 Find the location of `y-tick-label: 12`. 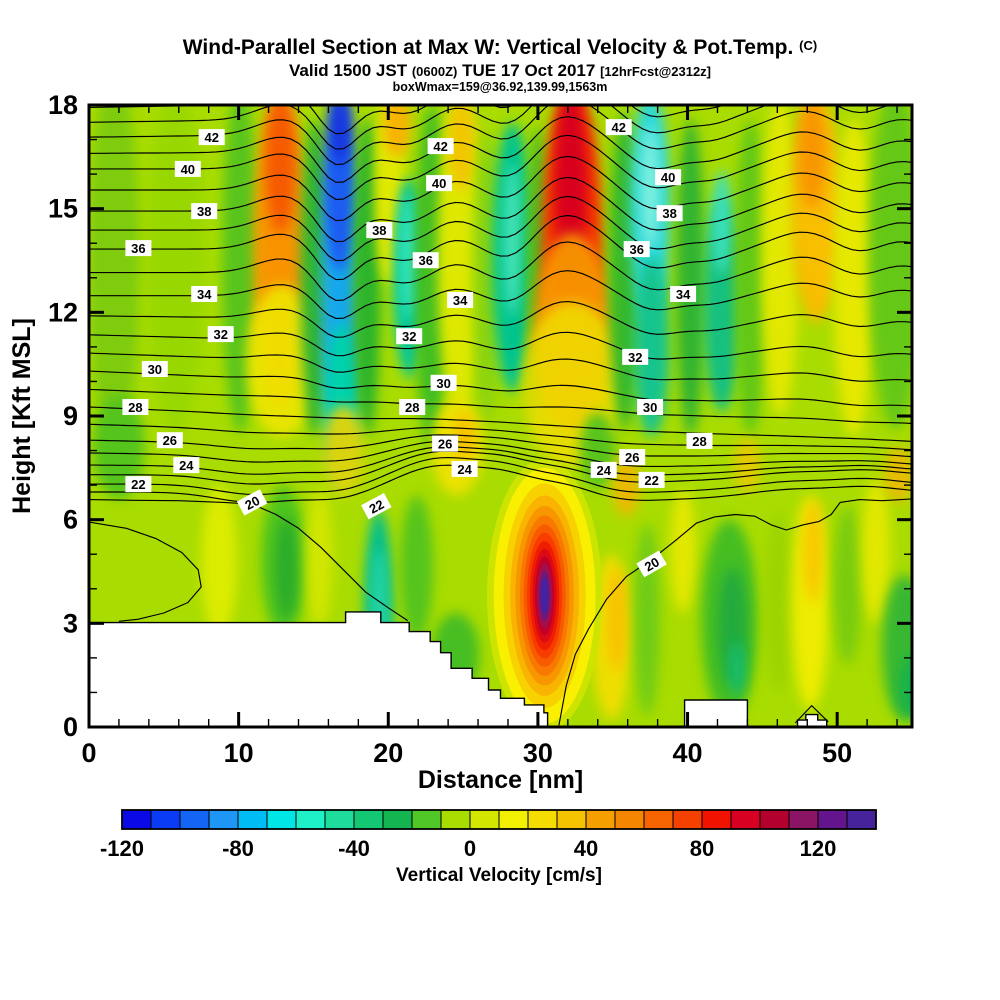

y-tick-label: 12 is located at coordinates (63, 312).